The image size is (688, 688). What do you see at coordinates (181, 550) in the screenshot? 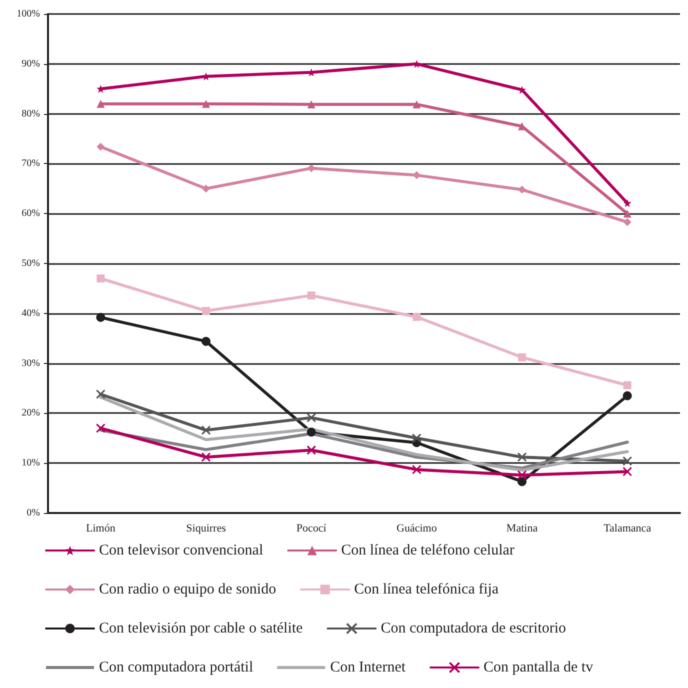
I see `legend-label: Con televisor convencional` at bounding box center [181, 550].